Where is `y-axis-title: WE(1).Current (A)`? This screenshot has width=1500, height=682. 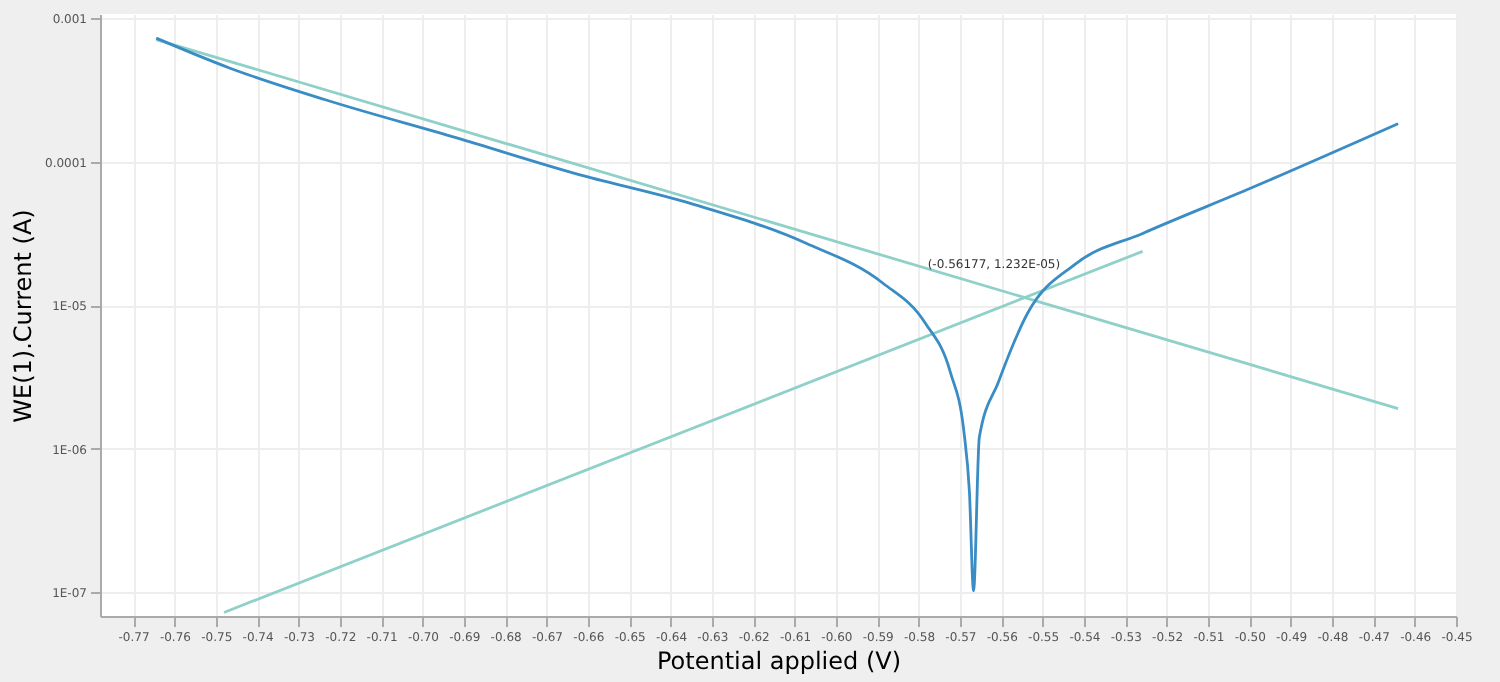 y-axis-title: WE(1).Current (A) is located at coordinates (23, 316).